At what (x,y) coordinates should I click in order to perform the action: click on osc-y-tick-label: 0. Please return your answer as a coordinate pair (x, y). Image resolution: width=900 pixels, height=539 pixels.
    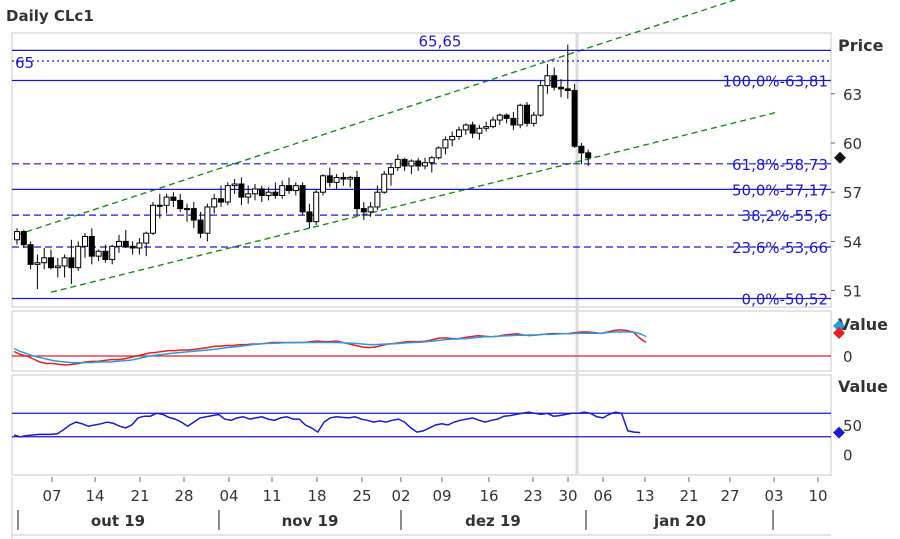
    Looking at the image, I should click on (848, 357).